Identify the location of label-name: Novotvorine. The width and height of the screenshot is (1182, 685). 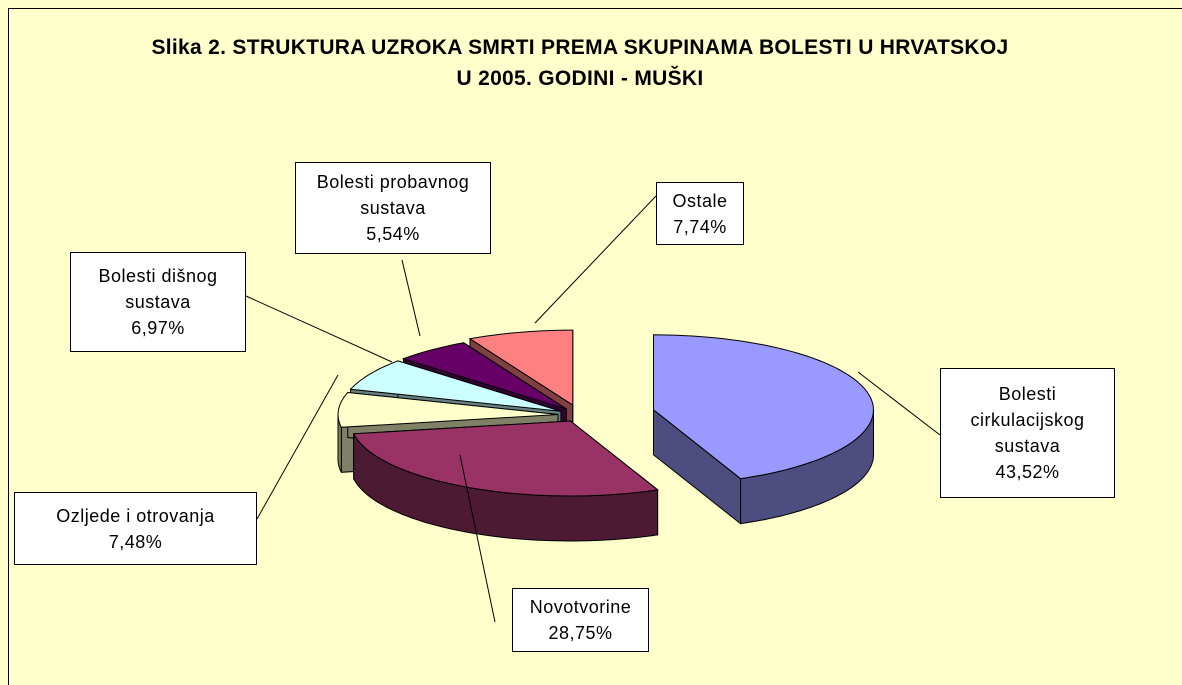
(580, 607).